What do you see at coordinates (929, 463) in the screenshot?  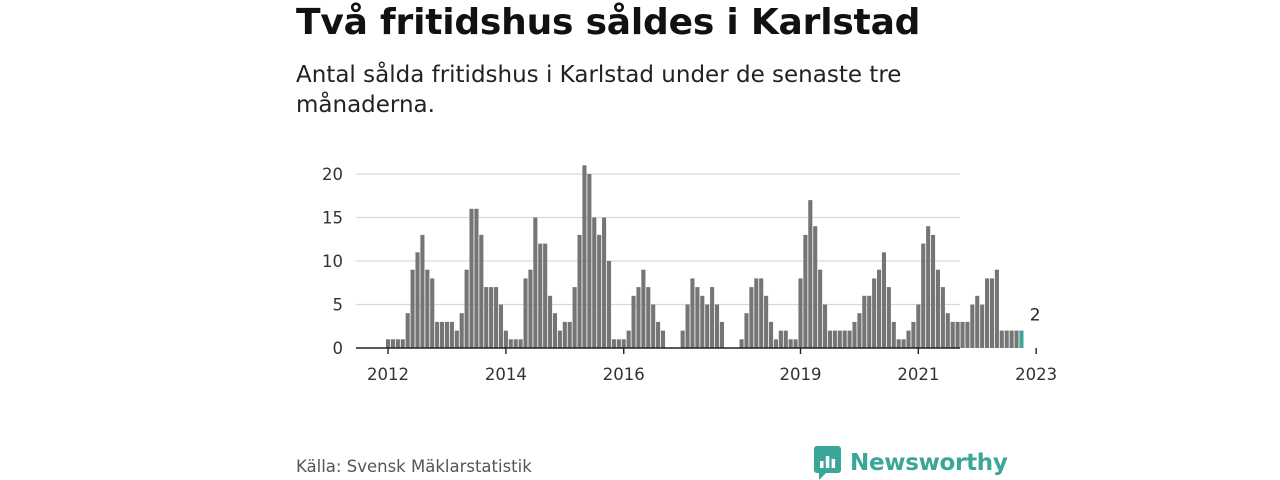 I see `brand-name: Newsworthy` at bounding box center [929, 463].